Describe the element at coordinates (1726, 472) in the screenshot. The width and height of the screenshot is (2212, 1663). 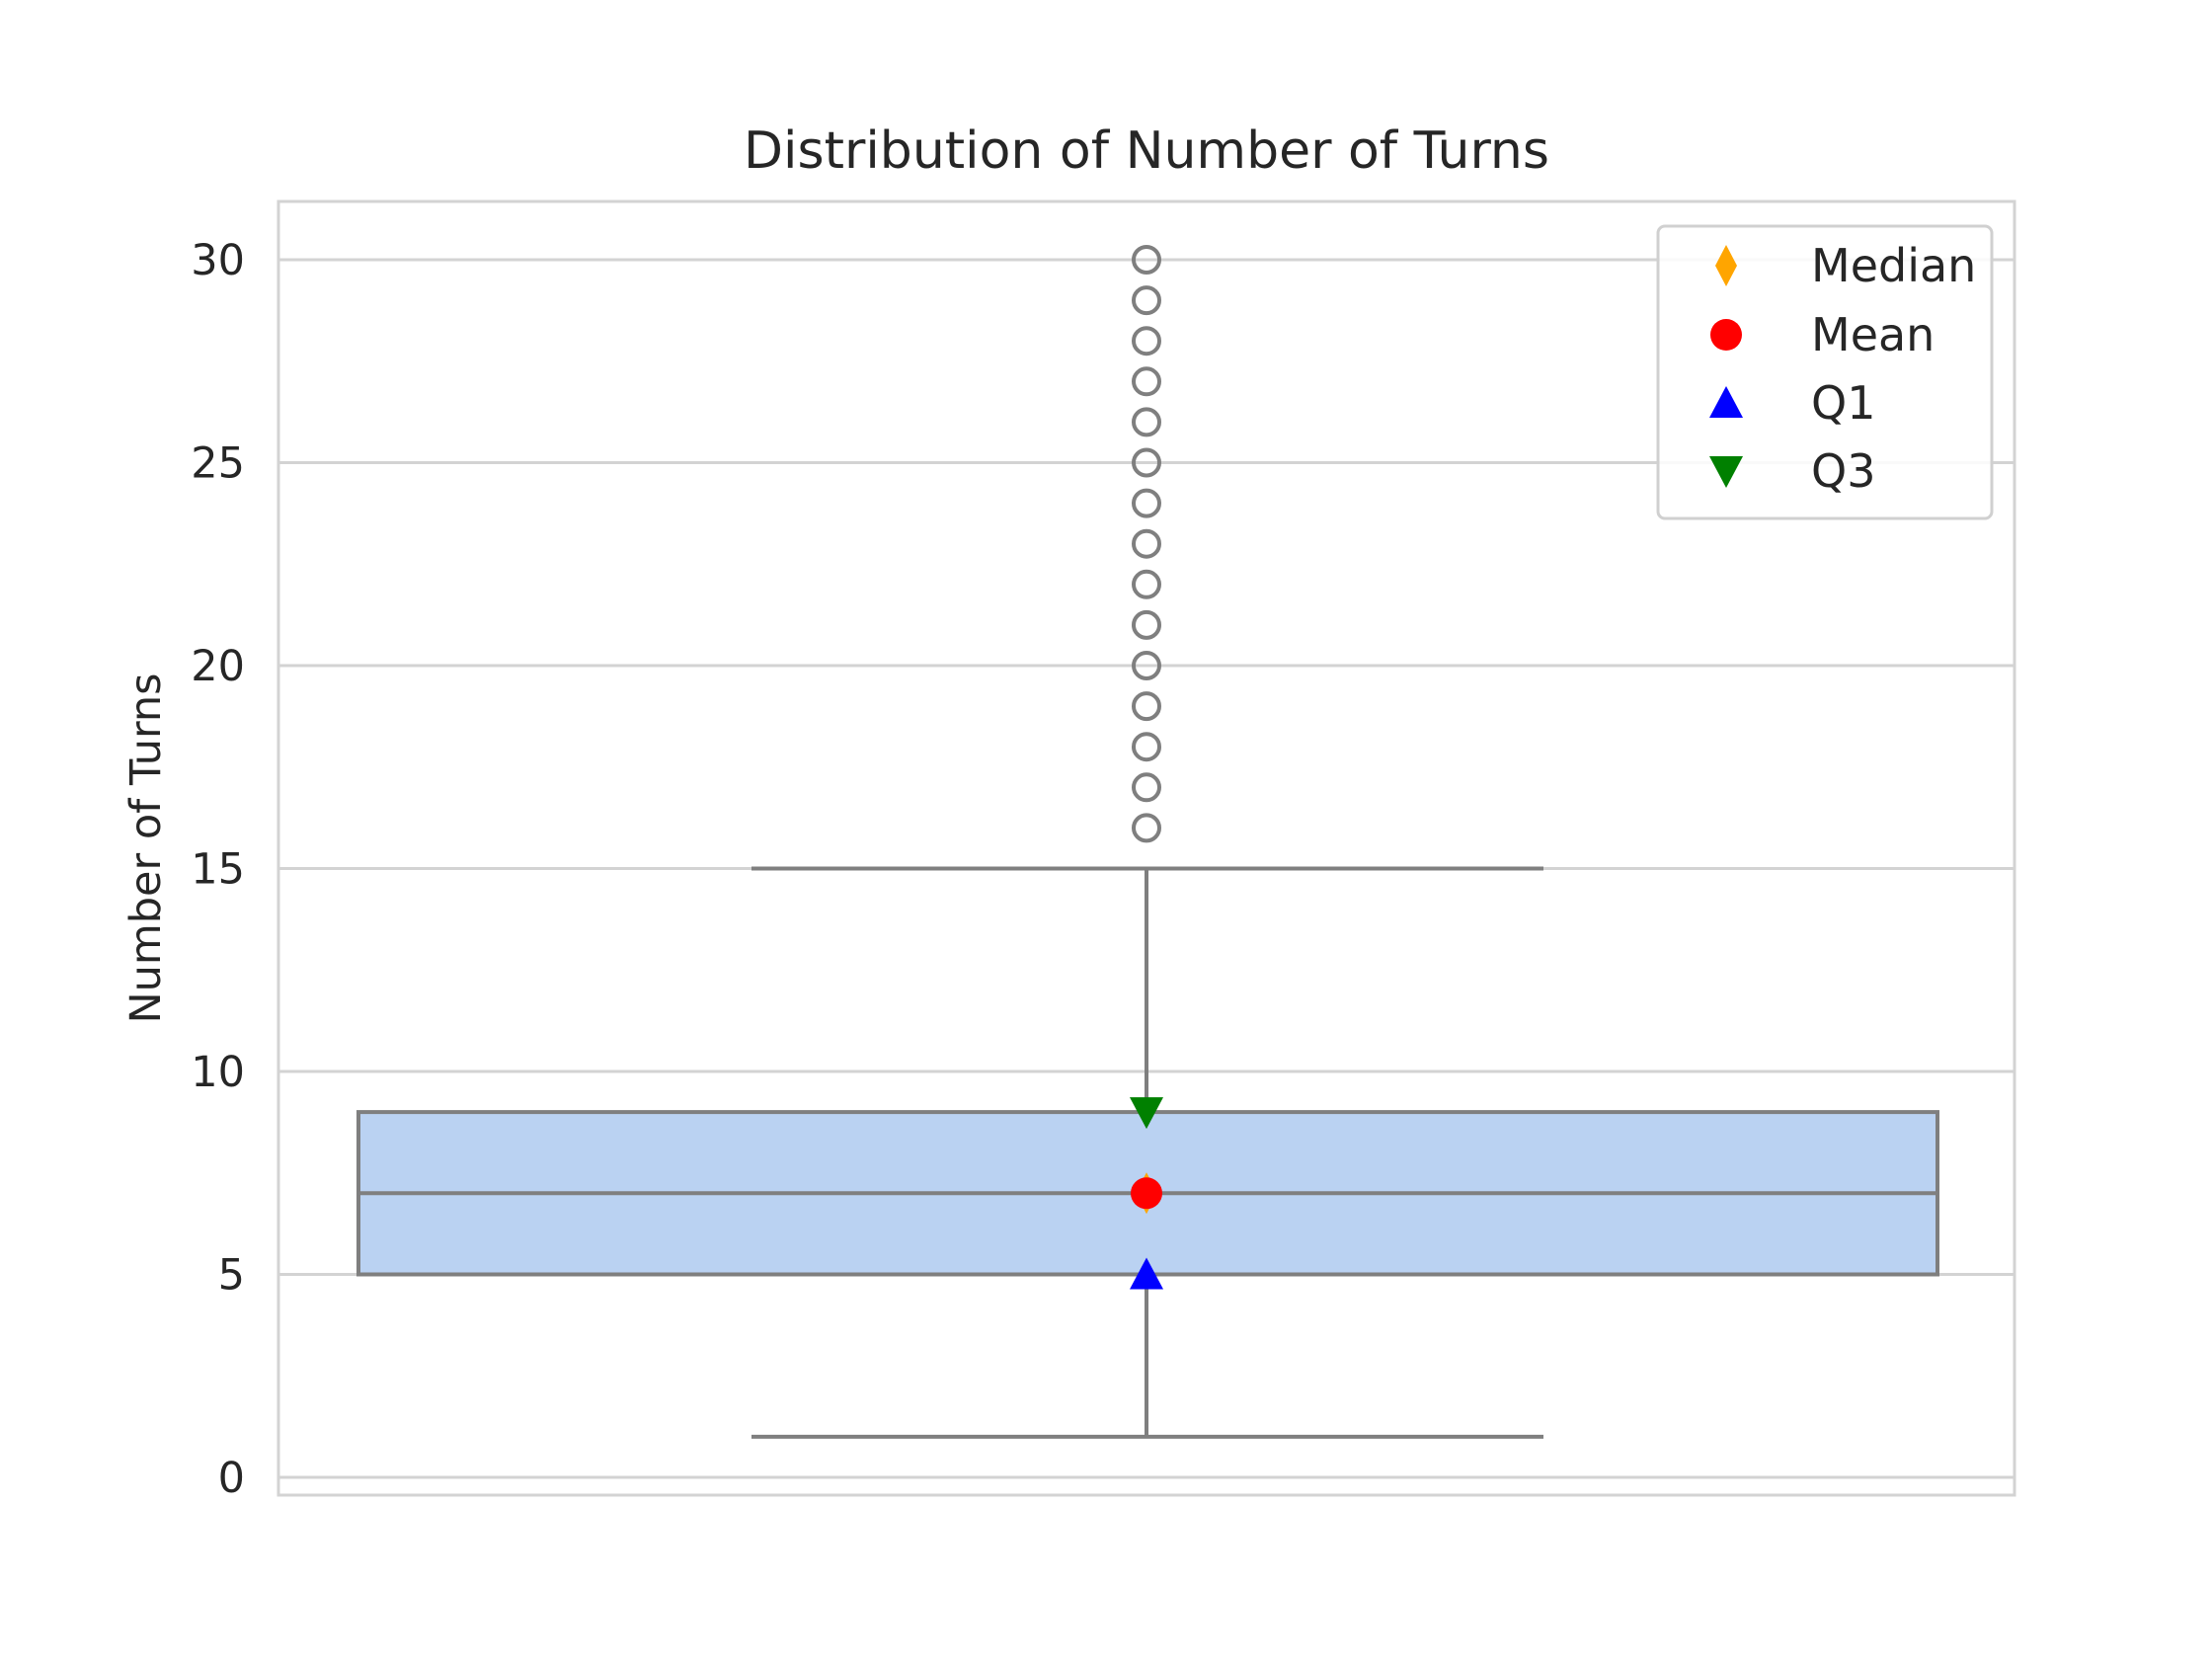
I see `legend-marker-q3` at that location.